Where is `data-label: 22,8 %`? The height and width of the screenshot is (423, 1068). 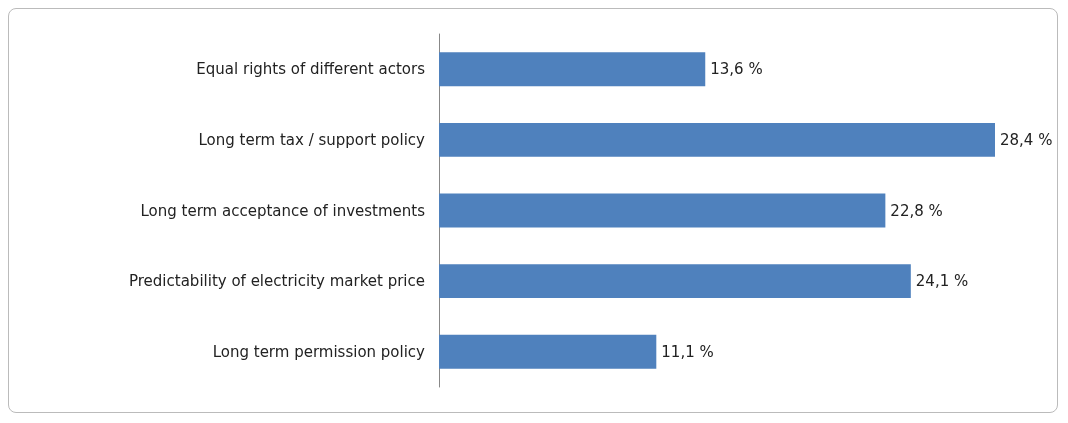 data-label: 22,8 % is located at coordinates (916, 210).